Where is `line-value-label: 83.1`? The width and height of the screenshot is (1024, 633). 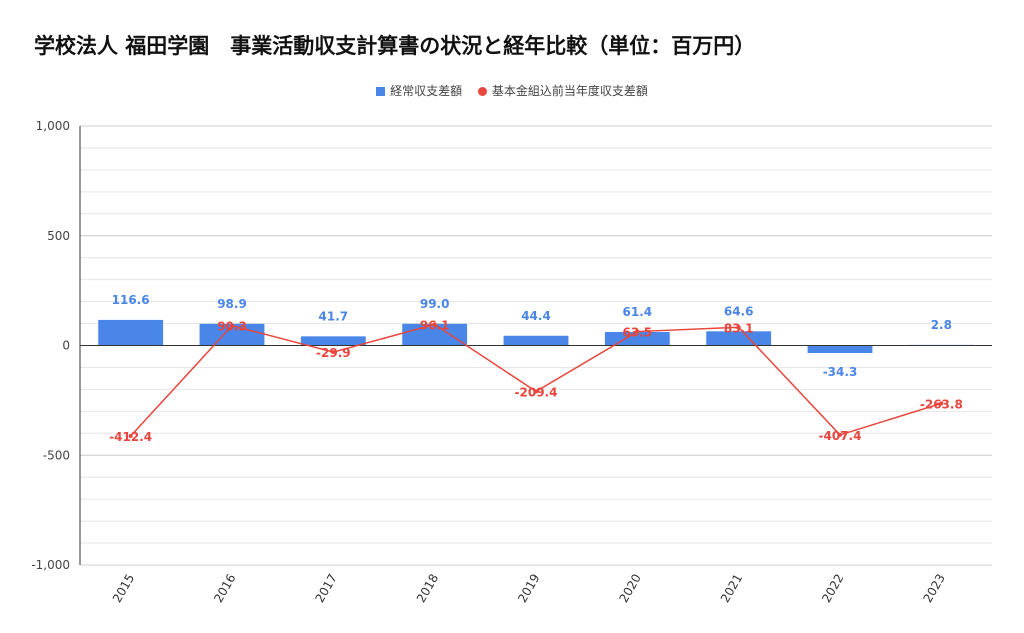 line-value-label: 83.1 is located at coordinates (739, 328).